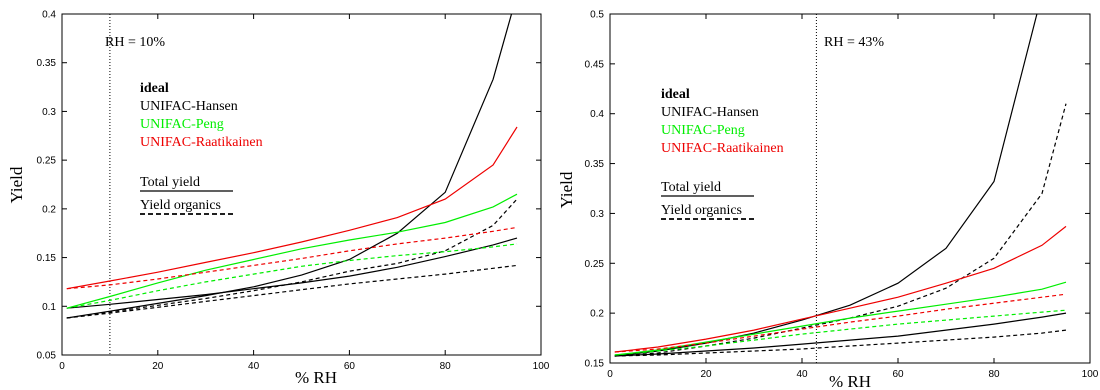 This screenshot has height=390, width=1100. Describe the element at coordinates (49, 307) in the screenshot. I see `y-tick-label: 0.1` at that location.